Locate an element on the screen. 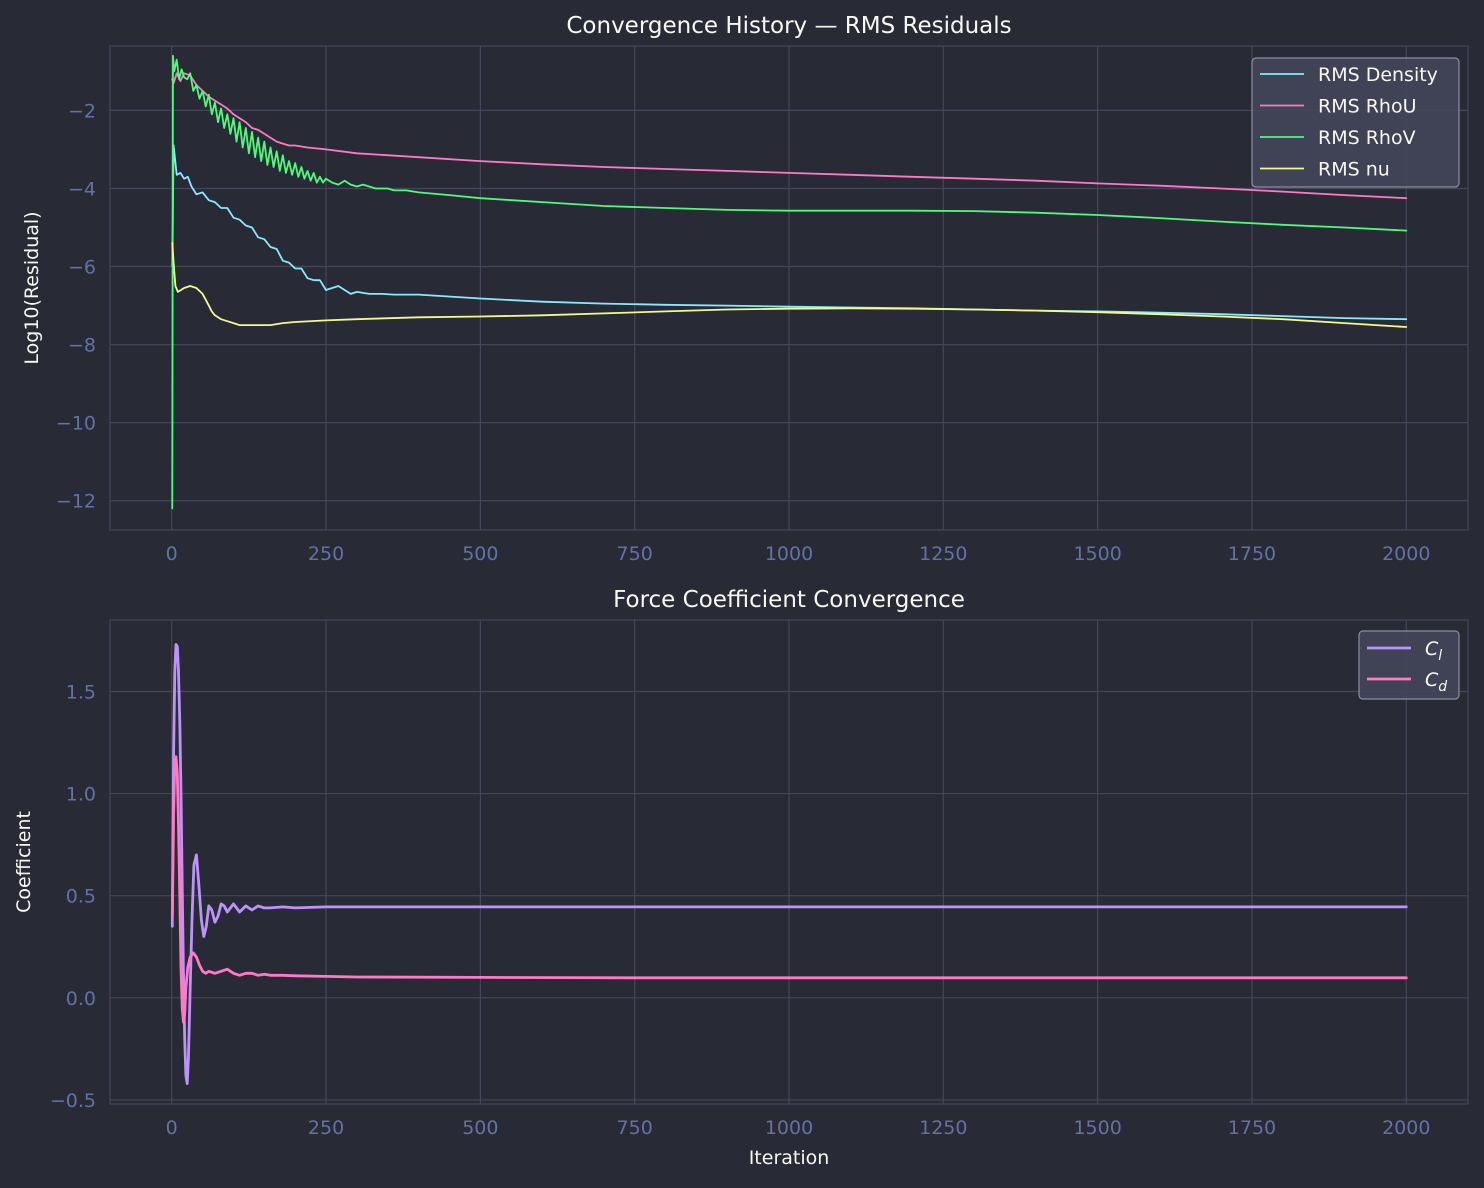 This screenshot has height=1188, width=1484. residuals-chart-title: Convergence History — RMS Residuals is located at coordinates (788, 26).